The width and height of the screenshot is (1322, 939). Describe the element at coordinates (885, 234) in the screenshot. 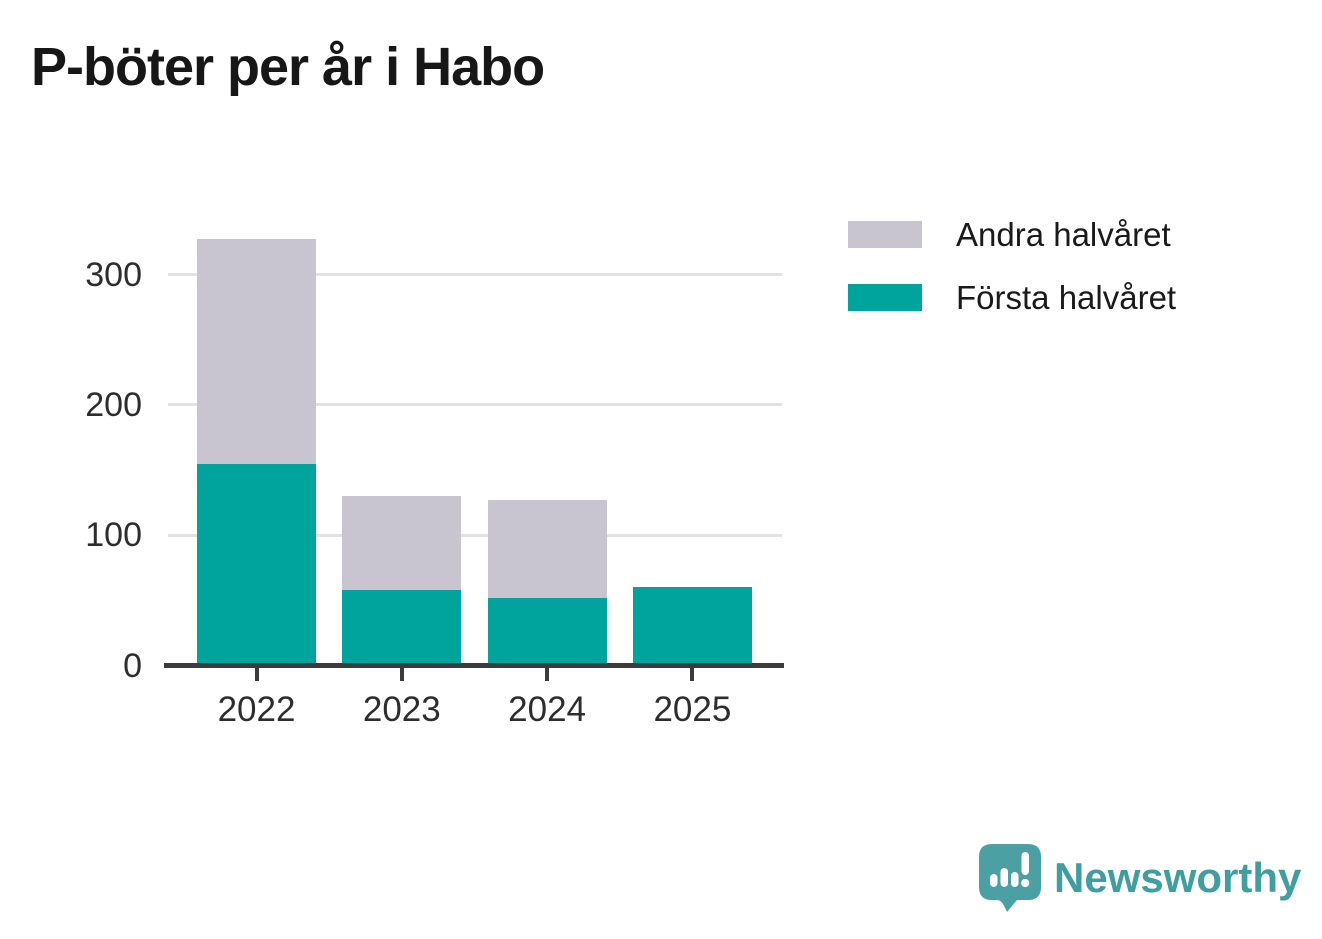

I see `legend-swatch-andra-halvaret` at that location.